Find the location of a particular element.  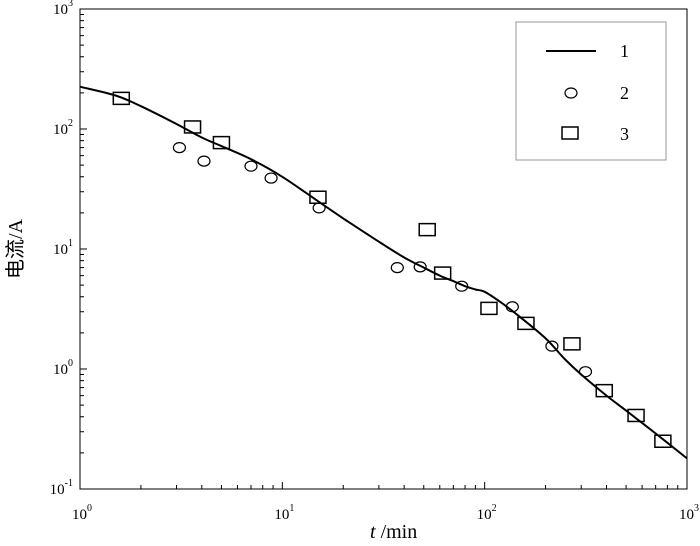

x-tick-label: 10² is located at coordinates (487, 513).